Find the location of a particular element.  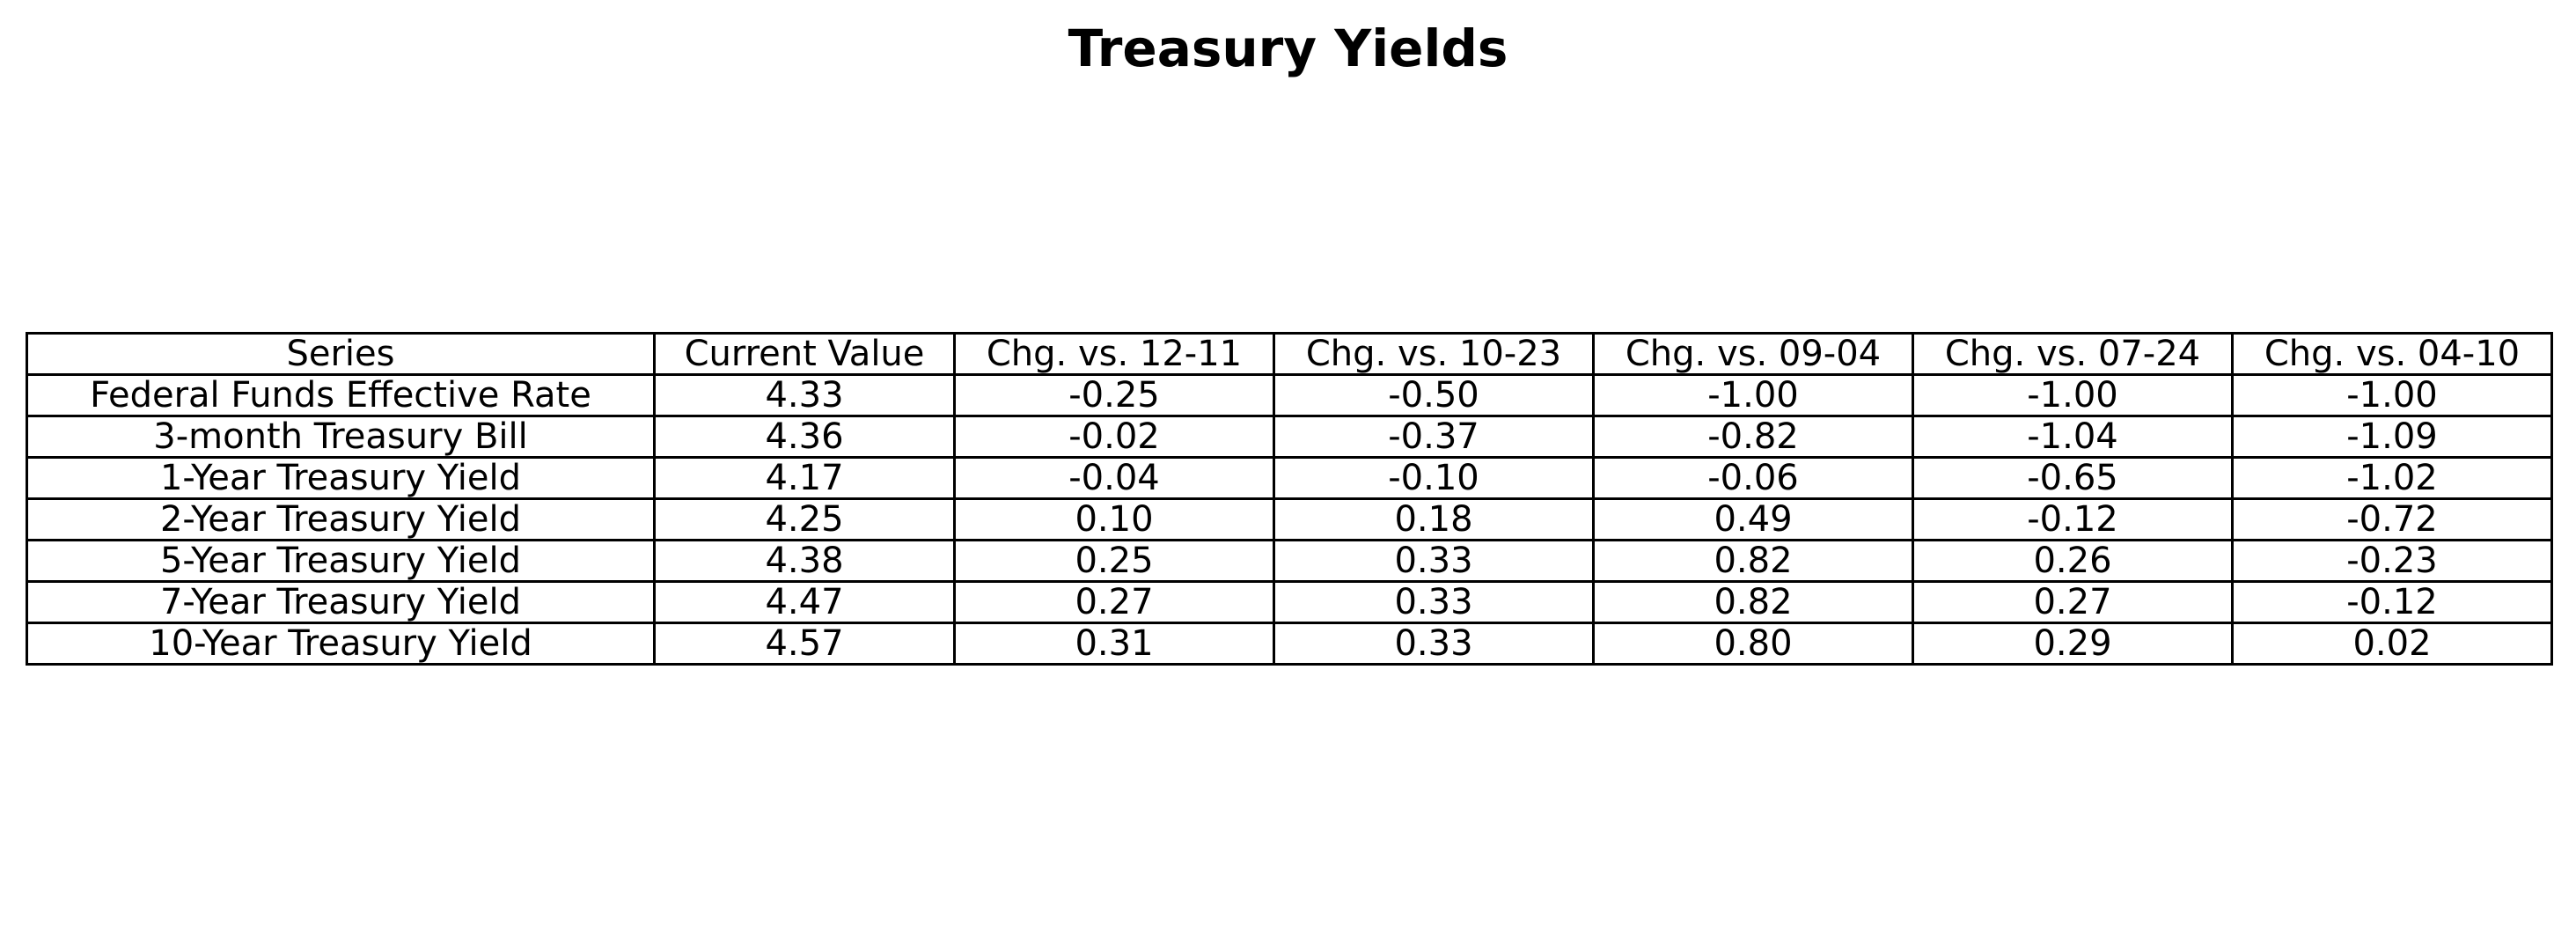

header-cell-chg-12-11: Chg. vs. 12-11 is located at coordinates (1114, 354).